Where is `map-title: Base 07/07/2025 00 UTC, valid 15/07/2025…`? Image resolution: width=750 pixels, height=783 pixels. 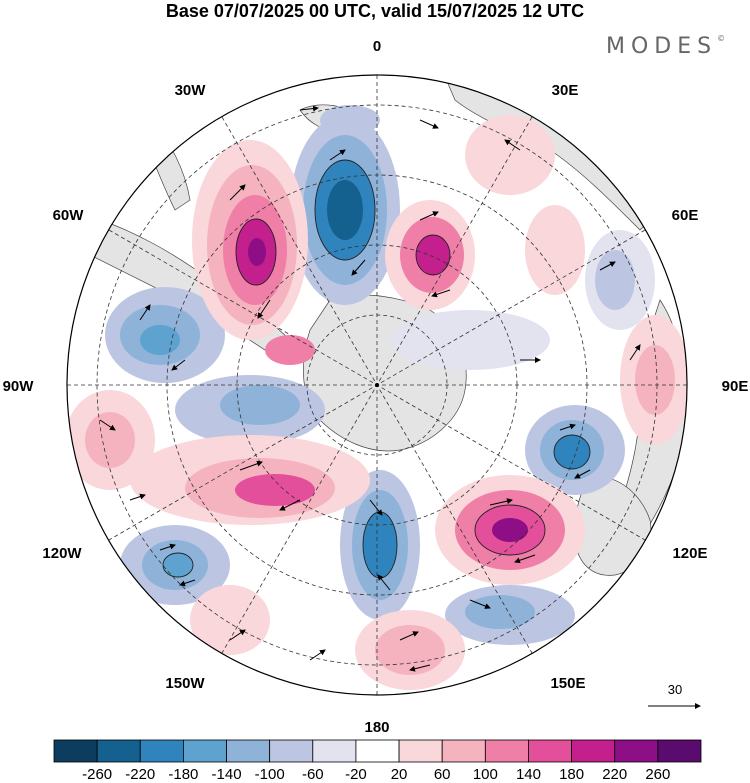
map-title: Base 07/07/2025 00 UTC, valid 15/07/2025… is located at coordinates (375, 11).